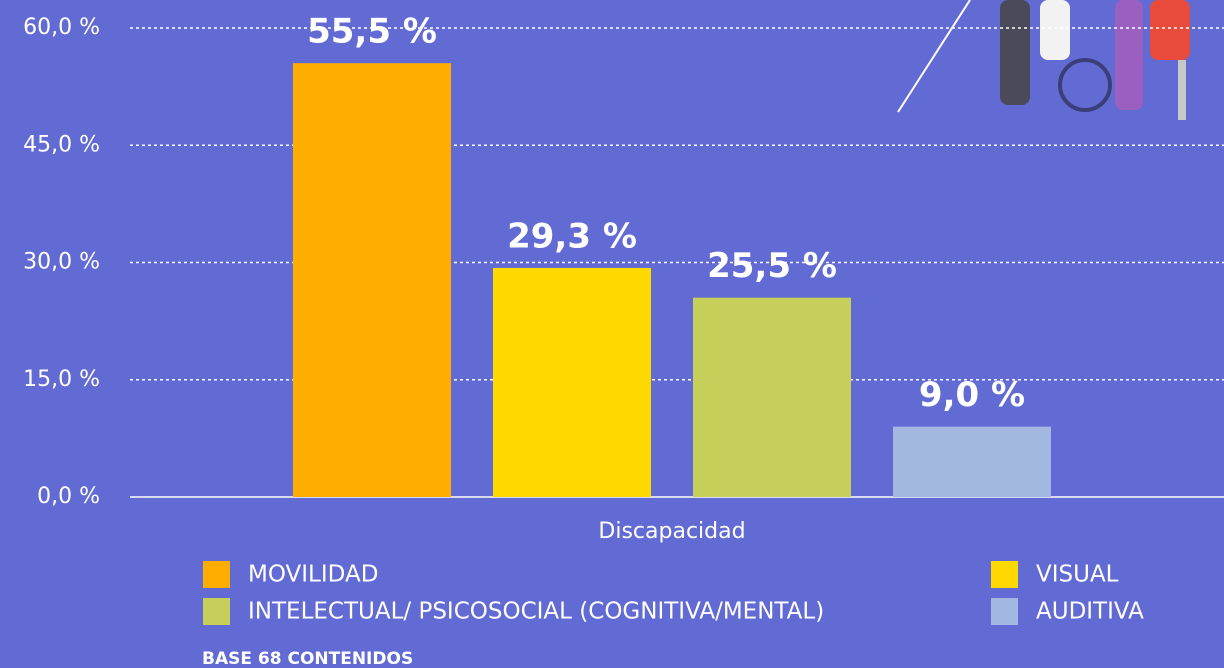  What do you see at coordinates (61, 262) in the screenshot?
I see `y-tick-label: 30,0 %` at bounding box center [61, 262].